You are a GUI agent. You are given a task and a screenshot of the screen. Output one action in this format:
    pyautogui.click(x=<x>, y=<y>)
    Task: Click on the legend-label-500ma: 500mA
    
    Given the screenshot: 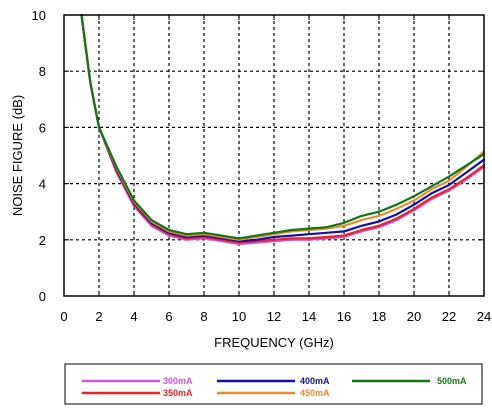 What is the action you would take?
    pyautogui.click(x=452, y=381)
    